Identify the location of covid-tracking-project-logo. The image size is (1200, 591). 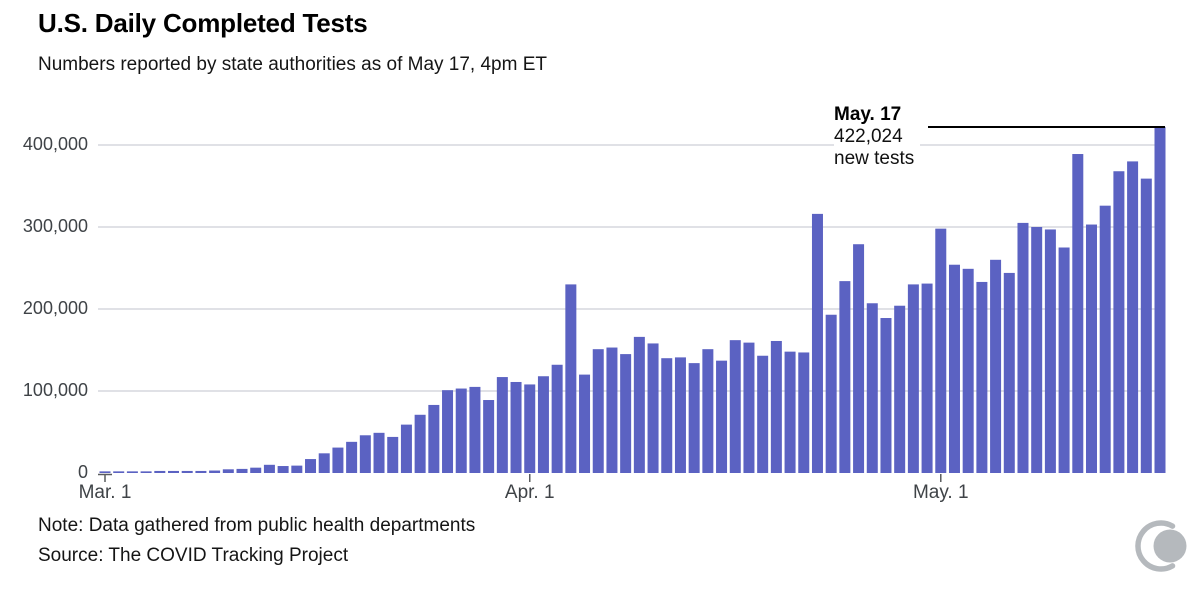
(1161, 546).